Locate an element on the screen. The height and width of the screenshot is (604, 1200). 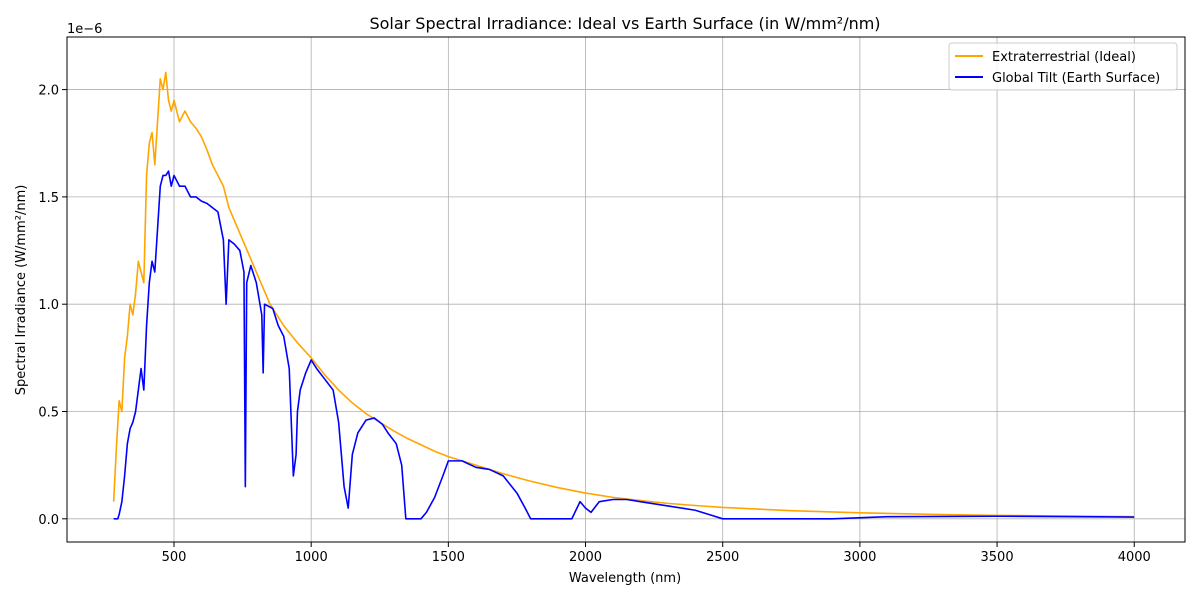
x-axis-ticks: 500 1000 1500 2000 2500 3000 3500 4000 is located at coordinates (656, 553).